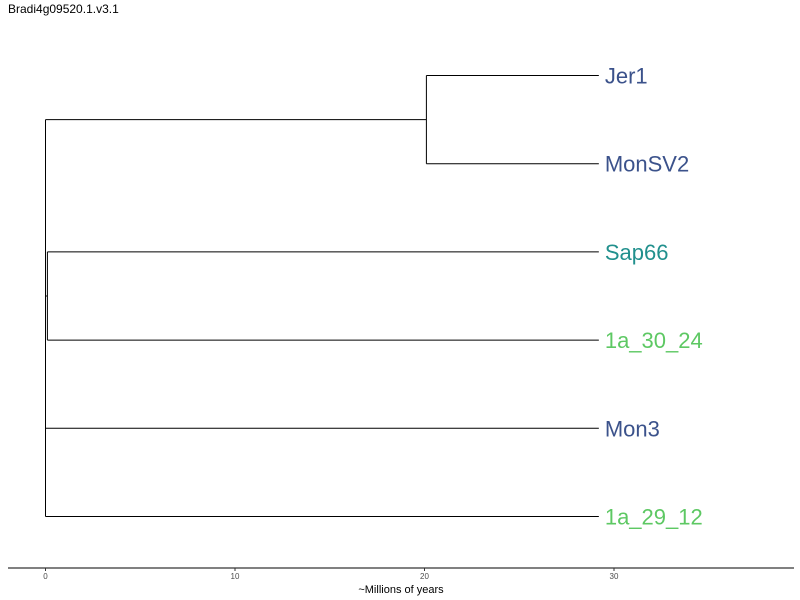 The image size is (800, 600). I want to click on tip-label-monsv2: MonSV2, so click(647, 164).